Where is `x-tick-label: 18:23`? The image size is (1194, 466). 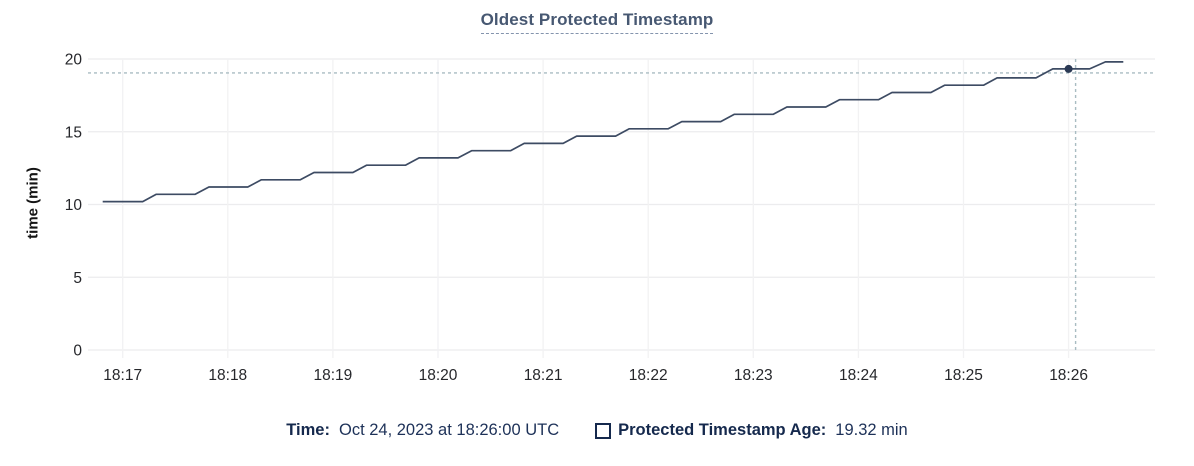
x-tick-label: 18:23 is located at coordinates (753, 375).